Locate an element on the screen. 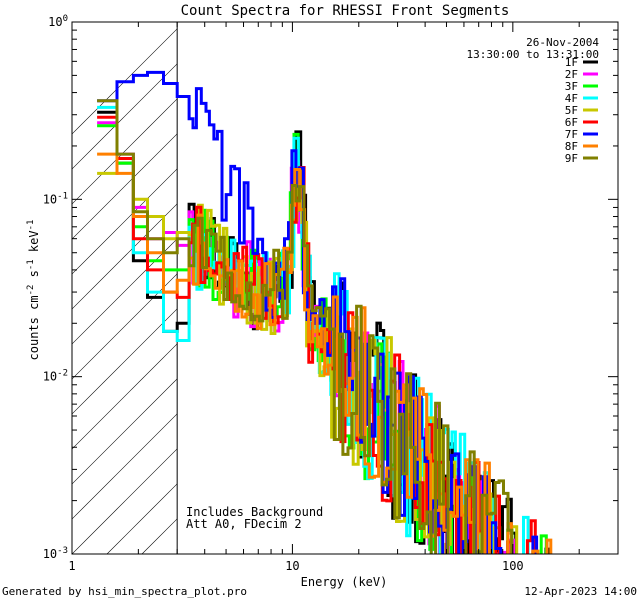 Image resolution: width=640 pixels, height=600 pixels. y-tick-label: 10-1 is located at coordinates (55, 198).